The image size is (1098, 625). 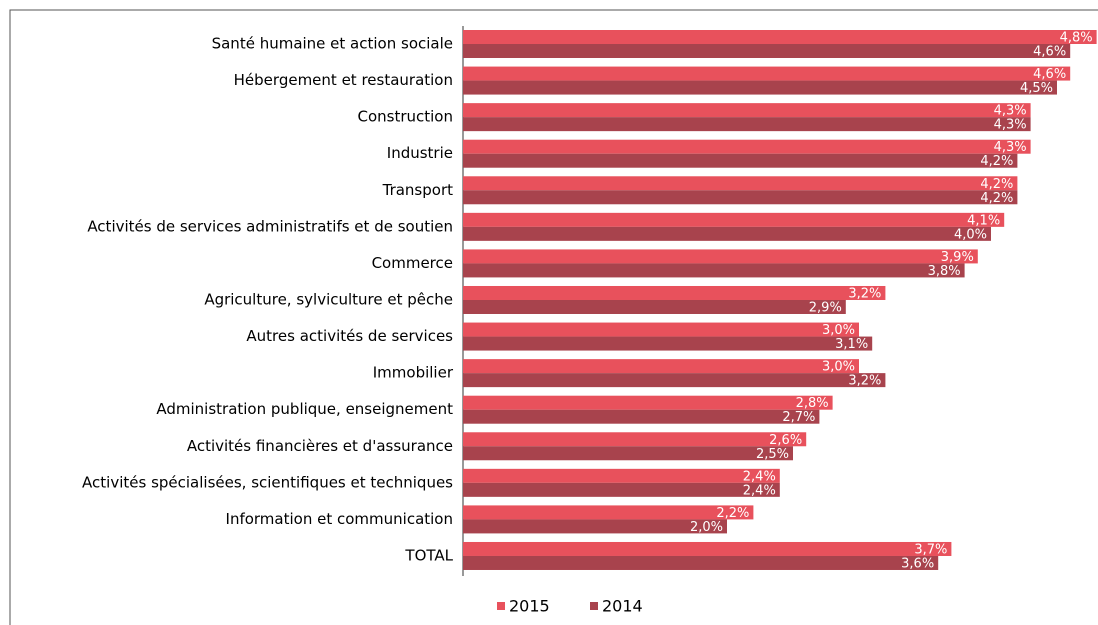 I want to click on value-label: 3,8%, so click(x=944, y=271).